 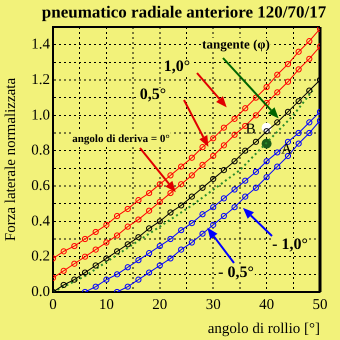 What do you see at coordinates (40, 292) in the screenshot?
I see `y-tick-label: 0.0` at bounding box center [40, 292].